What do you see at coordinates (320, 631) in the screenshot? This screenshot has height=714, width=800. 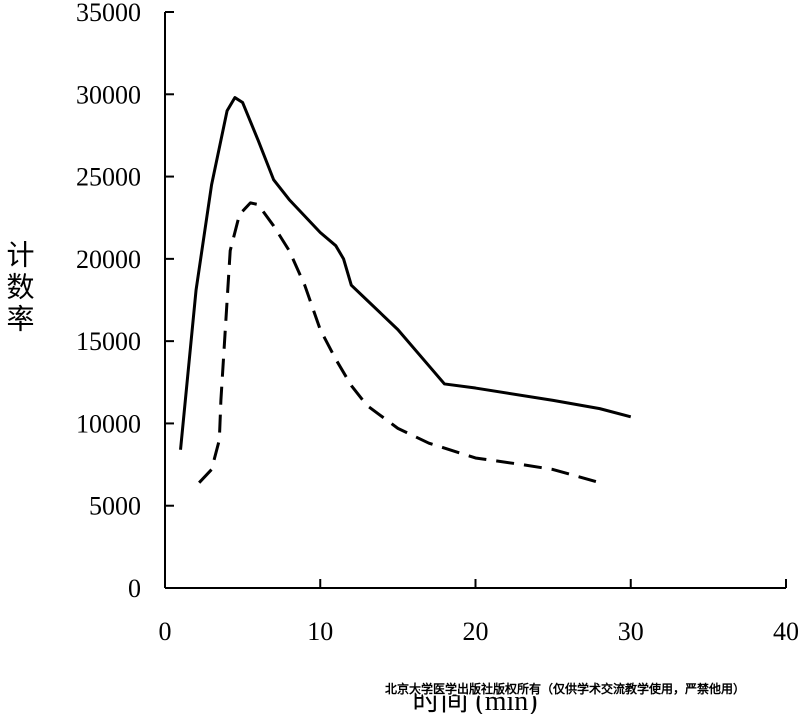 I see `x-tick-label: 10` at bounding box center [320, 631].